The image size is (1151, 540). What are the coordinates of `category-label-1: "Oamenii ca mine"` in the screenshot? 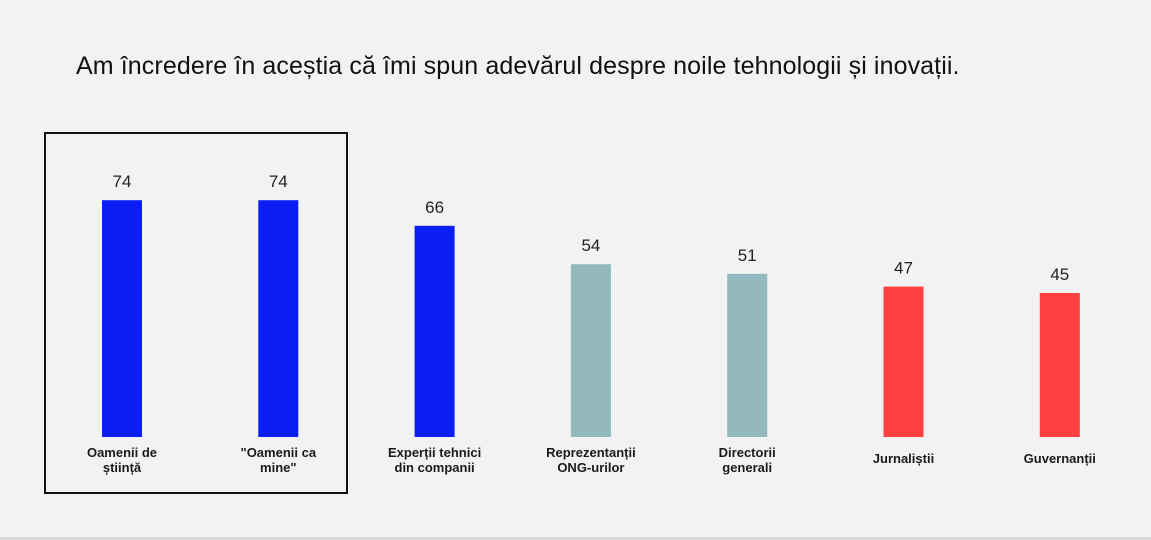 It's located at (279, 460).